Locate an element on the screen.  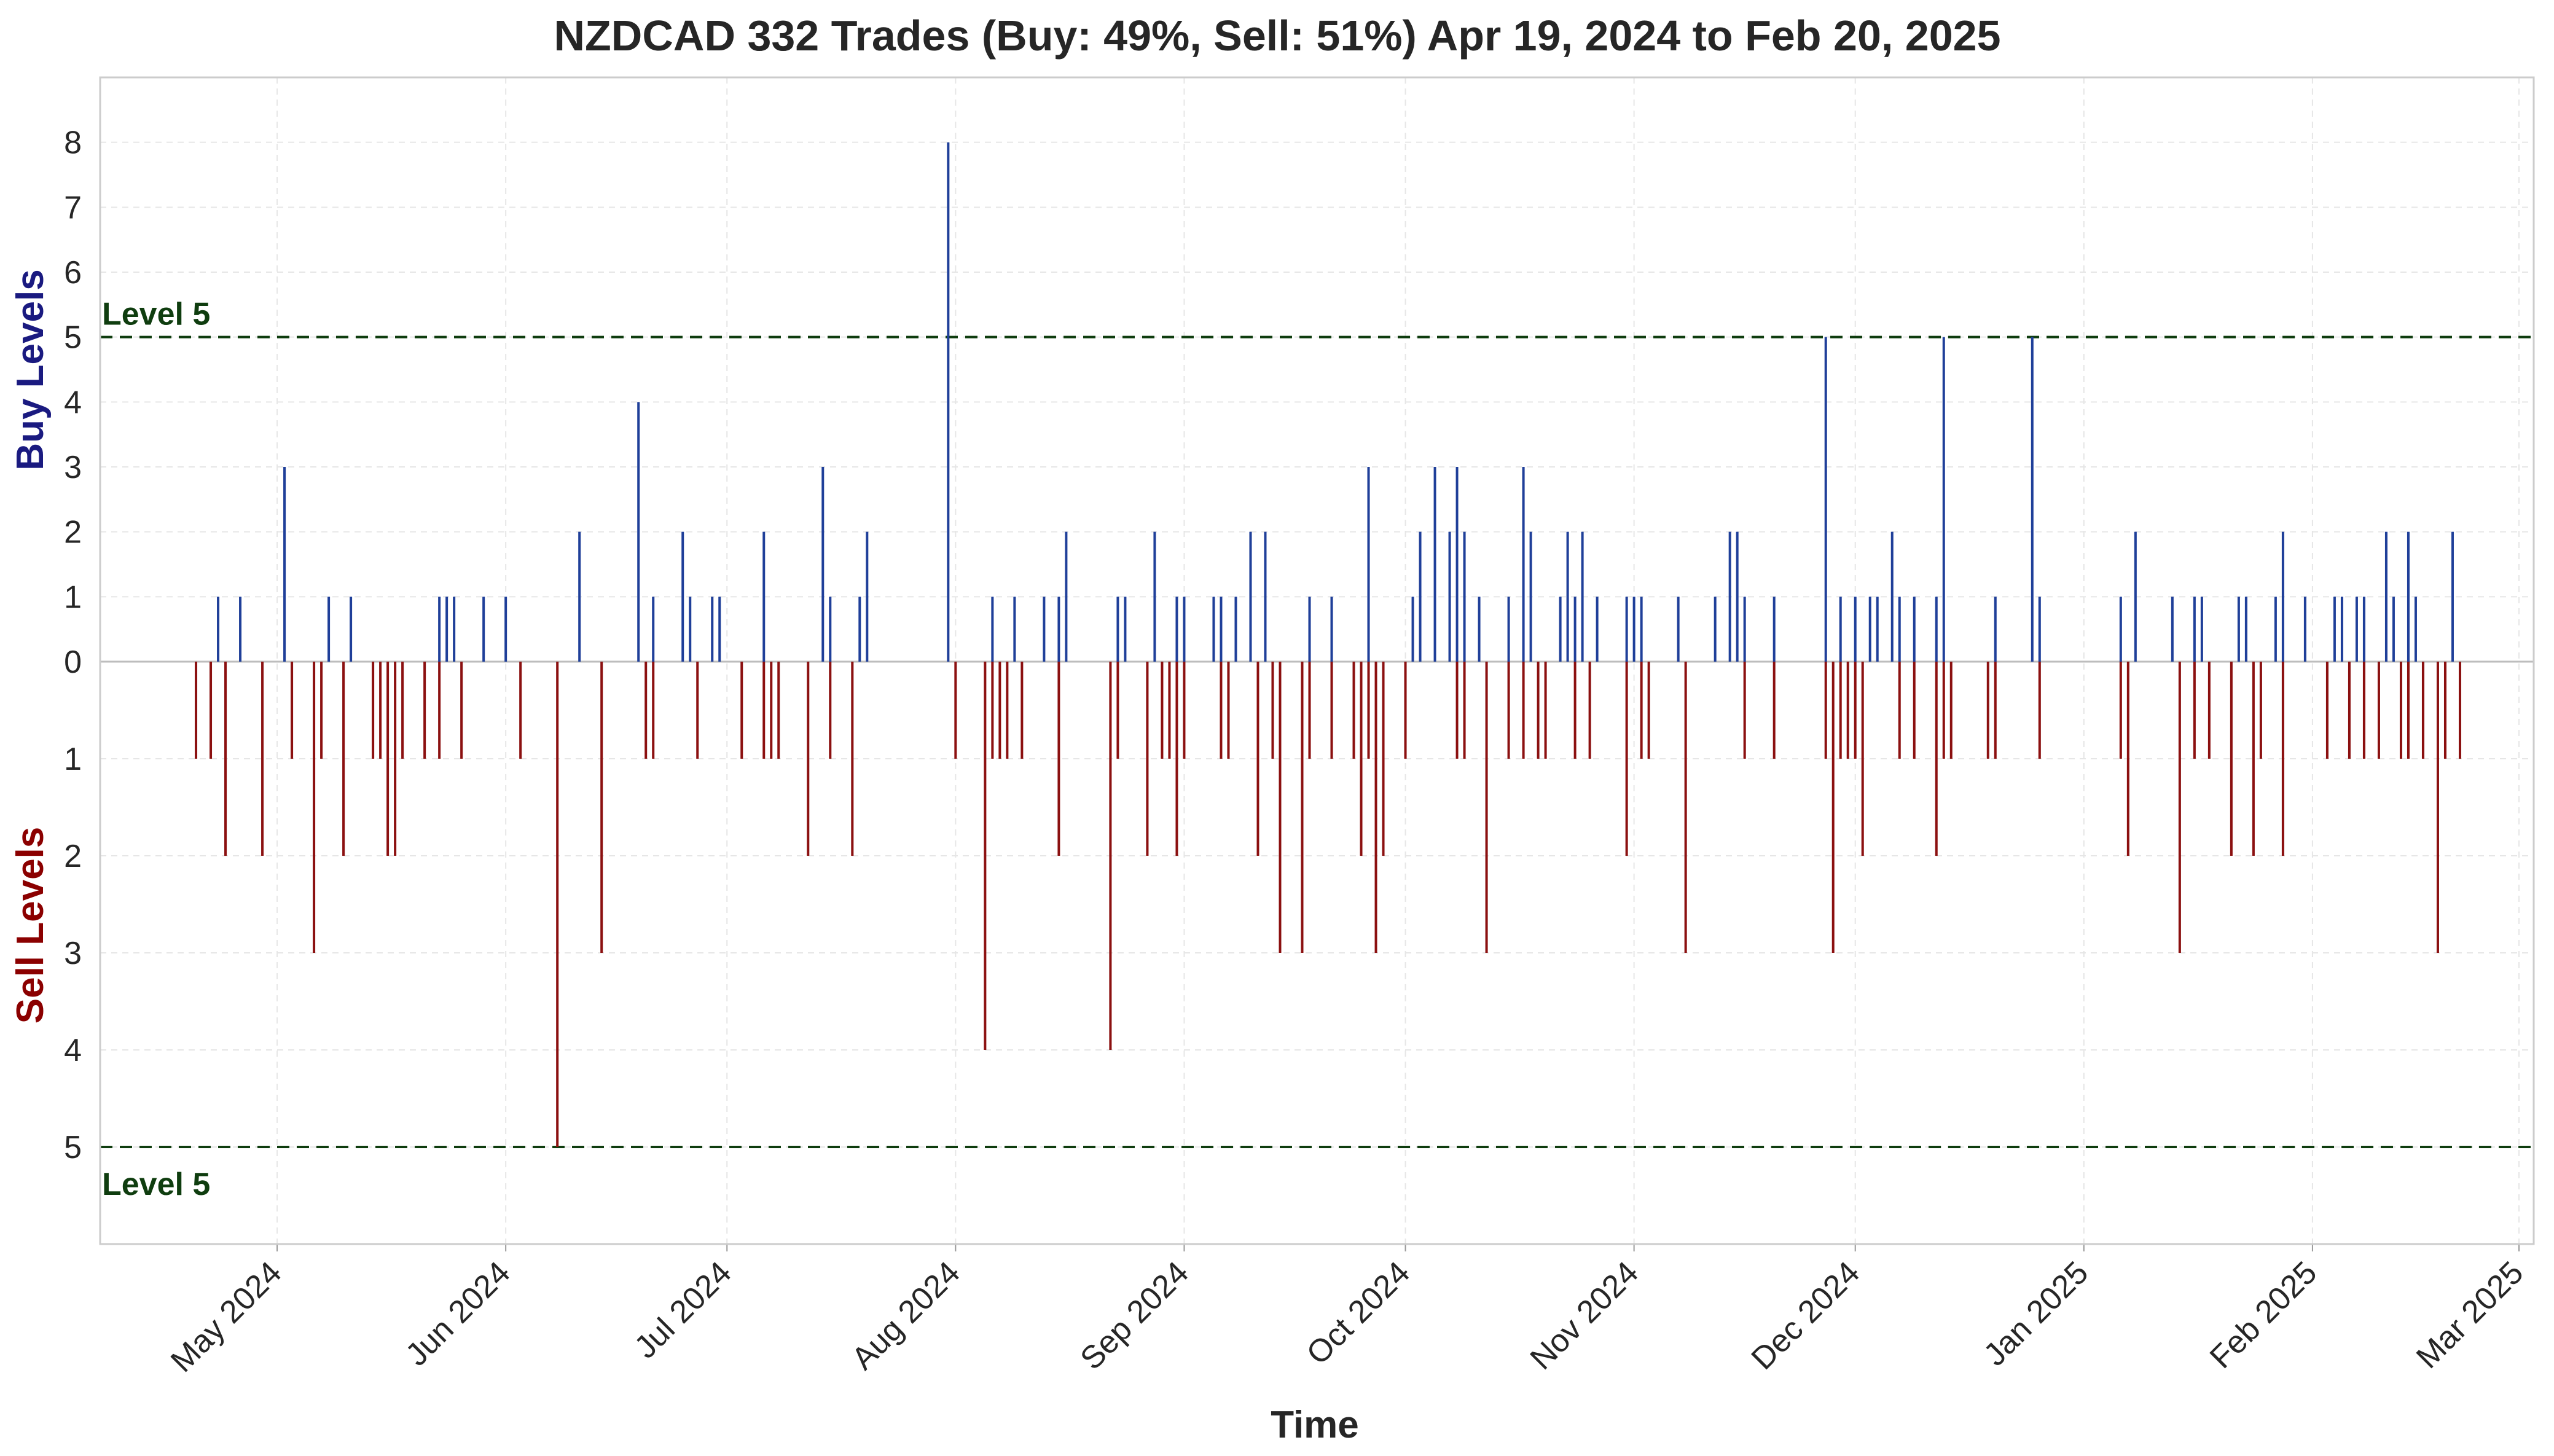
y-tick-label-buy: 6 is located at coordinates (73, 273).